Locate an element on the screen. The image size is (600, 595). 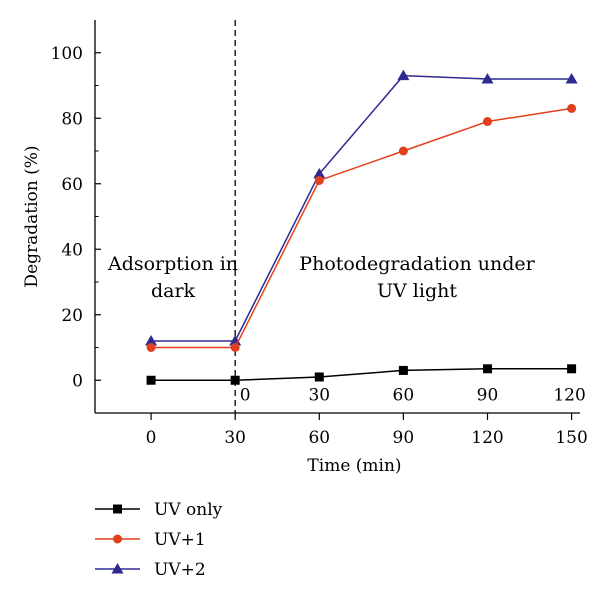
legend-label: UV+2 is located at coordinates (180, 570).